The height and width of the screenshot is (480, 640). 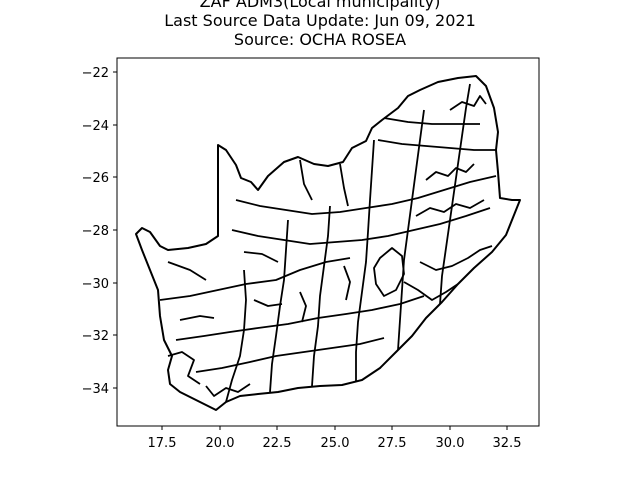 I want to click on y-tick-label: −26, so click(x=95, y=178).